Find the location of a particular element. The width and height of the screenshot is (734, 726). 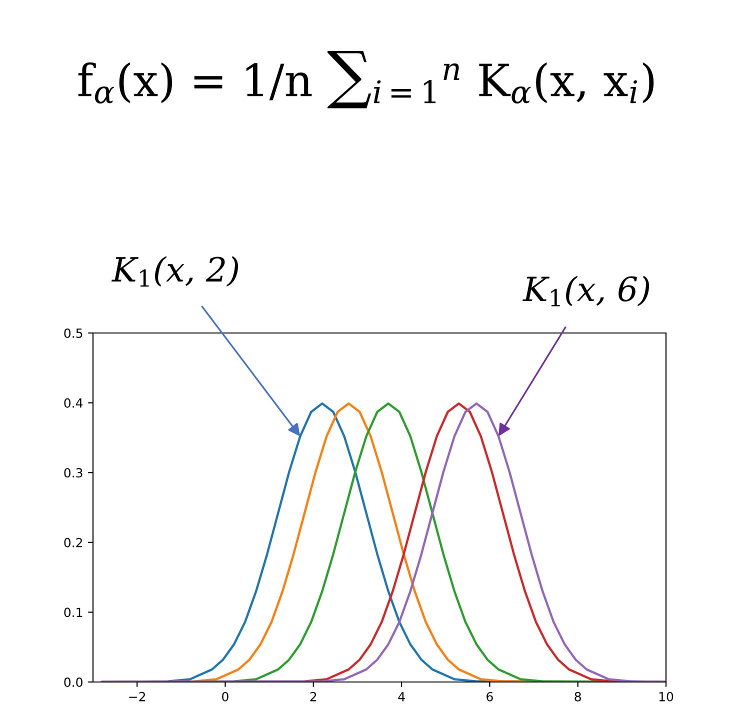

x-tick-label: 0 is located at coordinates (225, 697).